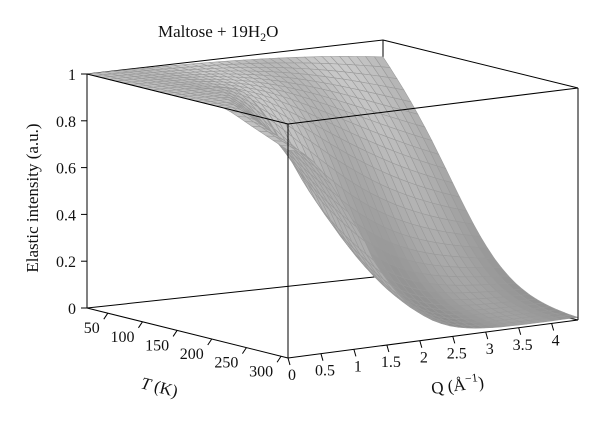  Describe the element at coordinates (218, 33) in the screenshot. I see `chart-title: Maltose + 19H2O` at that location.